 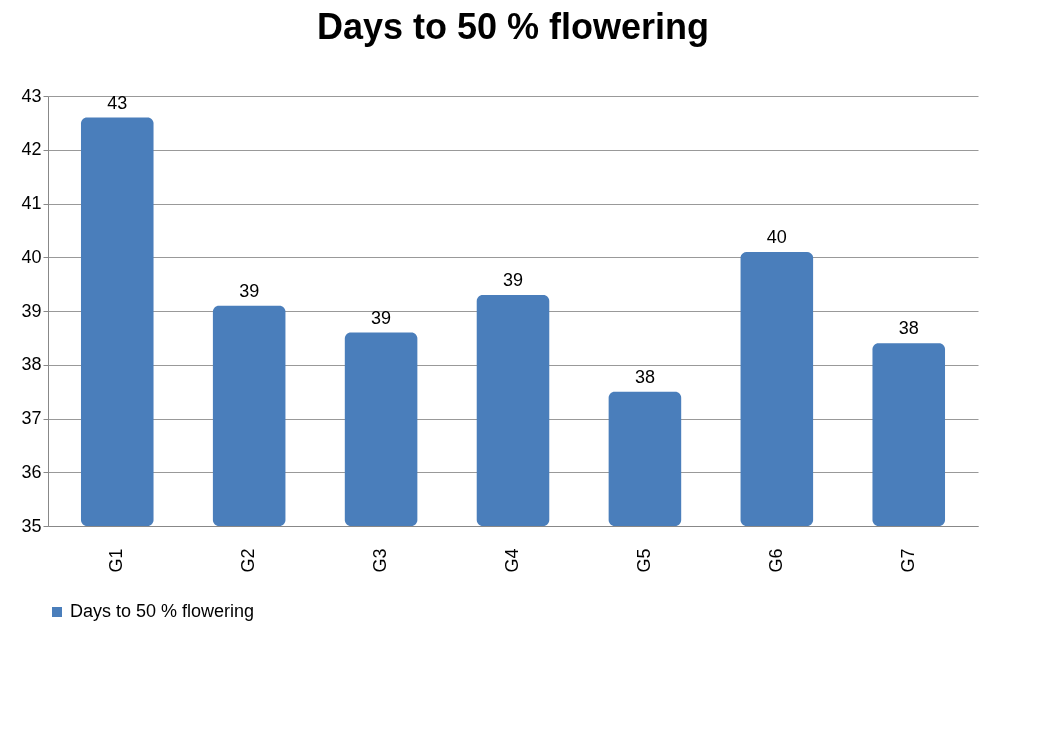 What do you see at coordinates (776, 236) in the screenshot?
I see `data-label: 40` at bounding box center [776, 236].